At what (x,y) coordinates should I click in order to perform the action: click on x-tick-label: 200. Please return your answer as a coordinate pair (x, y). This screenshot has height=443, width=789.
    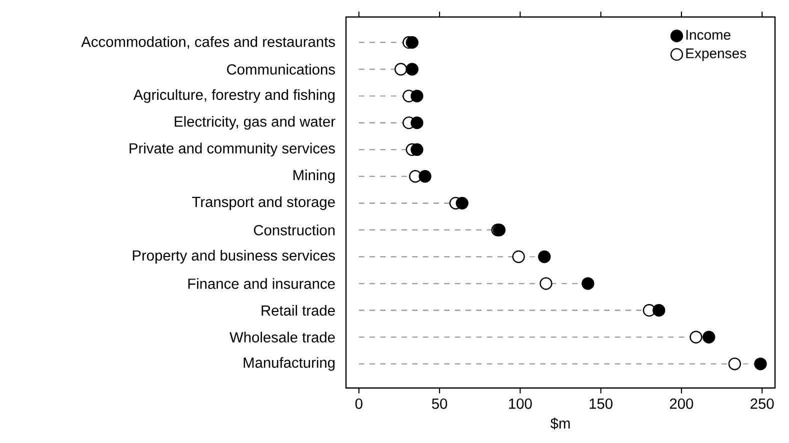
    Looking at the image, I should click on (682, 403).